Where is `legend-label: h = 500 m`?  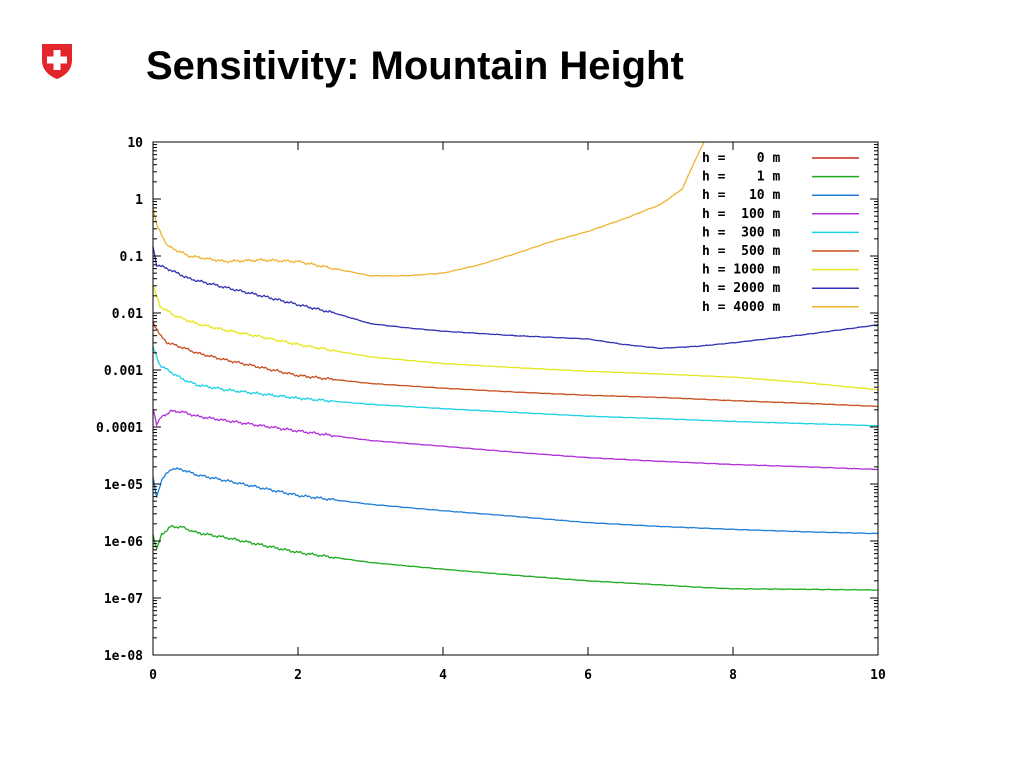
legend-label: h = 500 m is located at coordinates (741, 251).